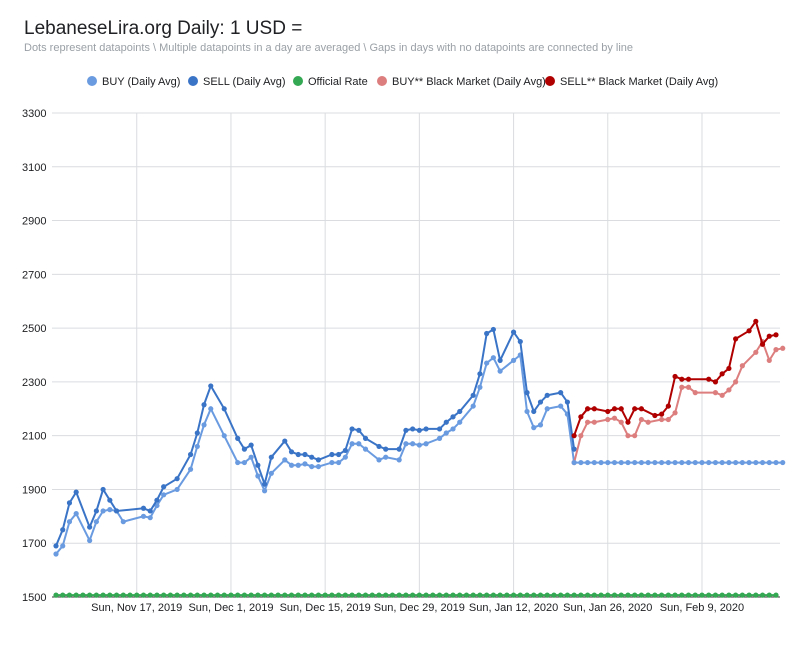  What do you see at coordinates (163, 28) in the screenshot?
I see `chart-title: LebaneseLira.org Daily: 1 USD =` at bounding box center [163, 28].